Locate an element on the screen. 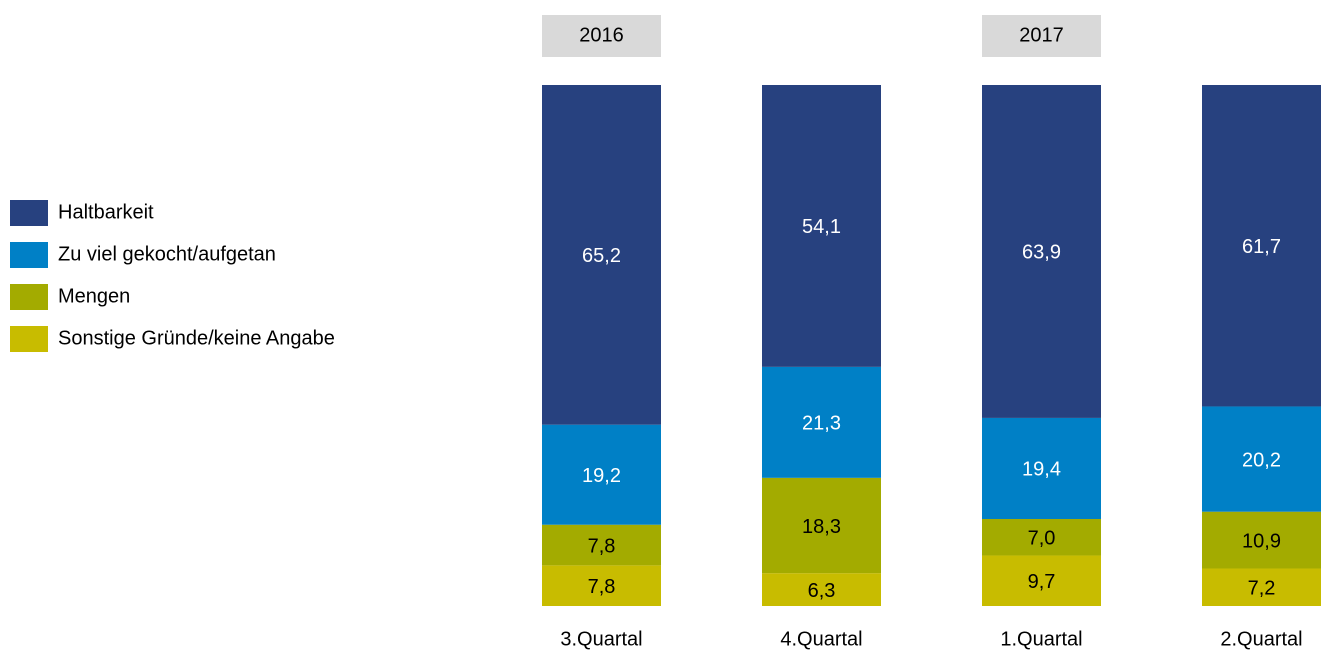 The image size is (1321, 655). year-label: 2017 is located at coordinates (1041, 35).